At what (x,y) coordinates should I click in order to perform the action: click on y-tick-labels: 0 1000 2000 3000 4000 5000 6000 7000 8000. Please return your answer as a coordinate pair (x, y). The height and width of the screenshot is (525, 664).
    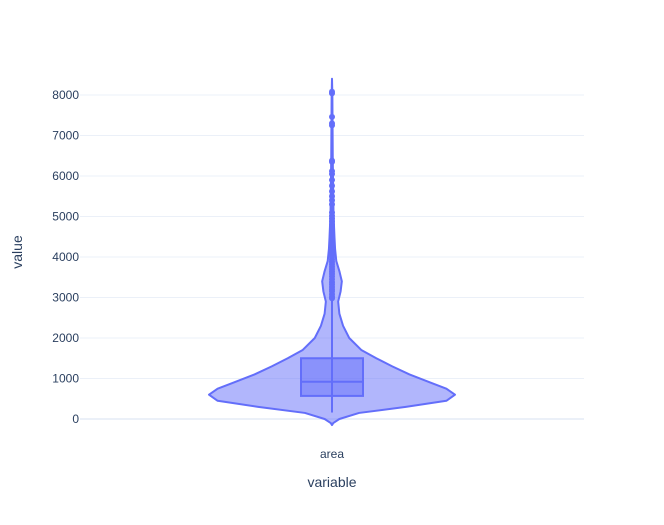
    Looking at the image, I should click on (65, 257).